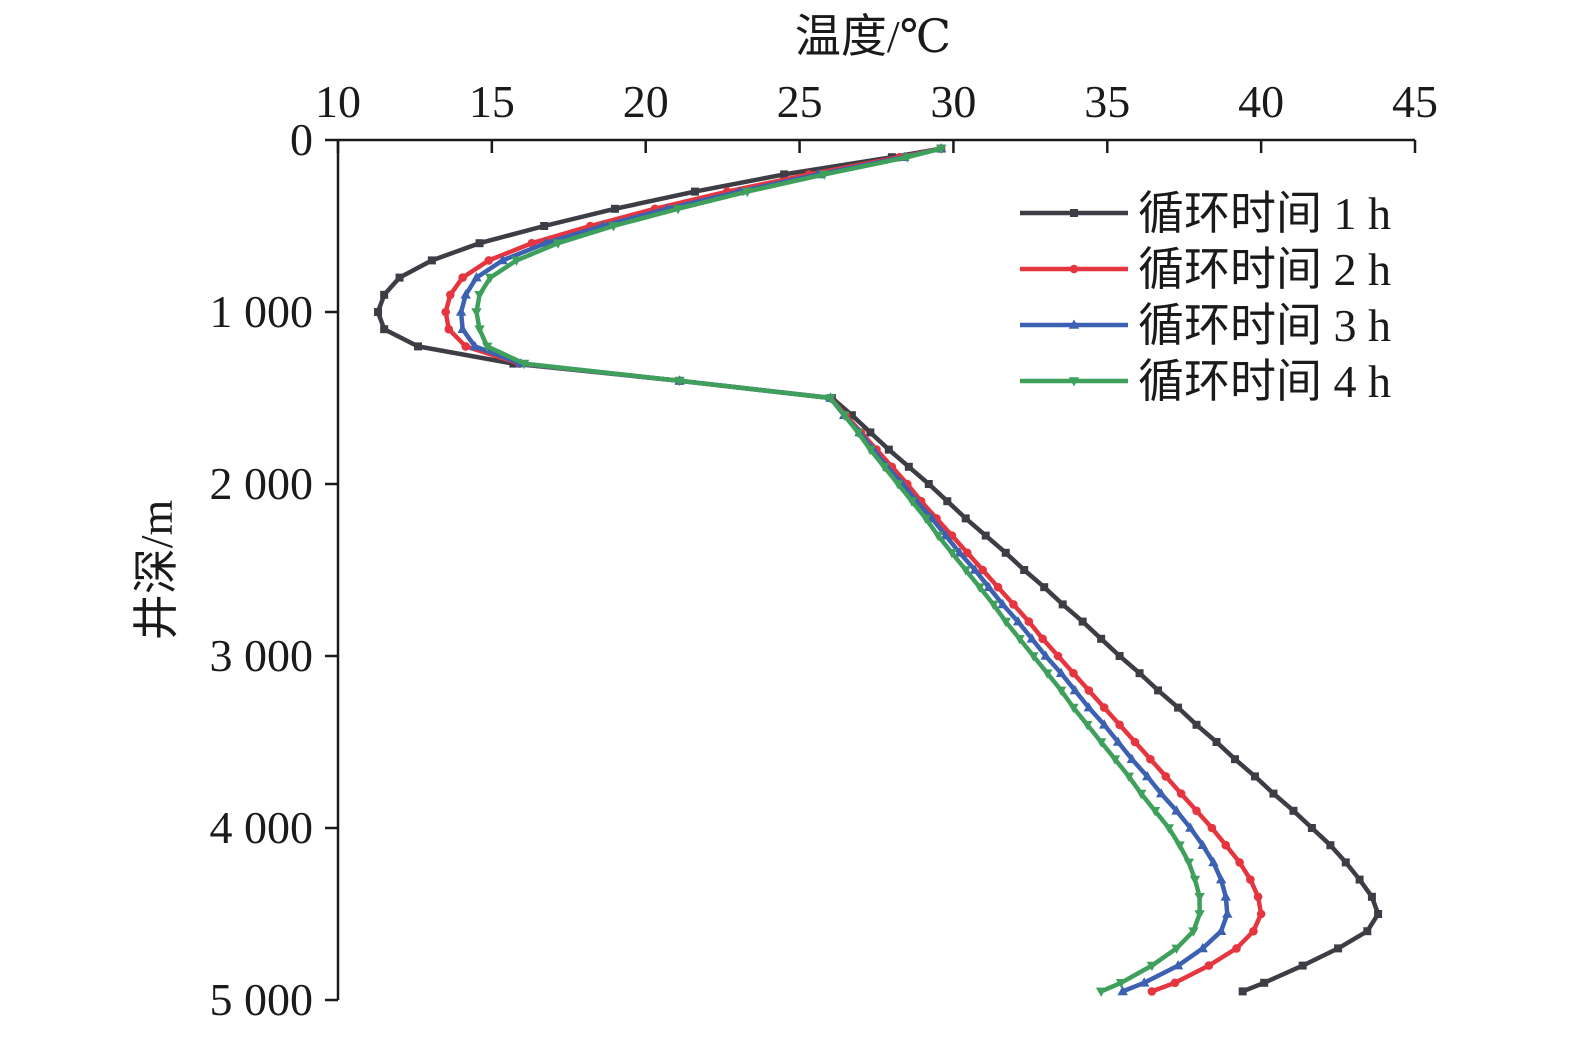 This screenshot has width=1575, height=1043. What do you see at coordinates (1264, 269) in the screenshot?
I see `legend-label: 循环时间 2 h` at bounding box center [1264, 269].